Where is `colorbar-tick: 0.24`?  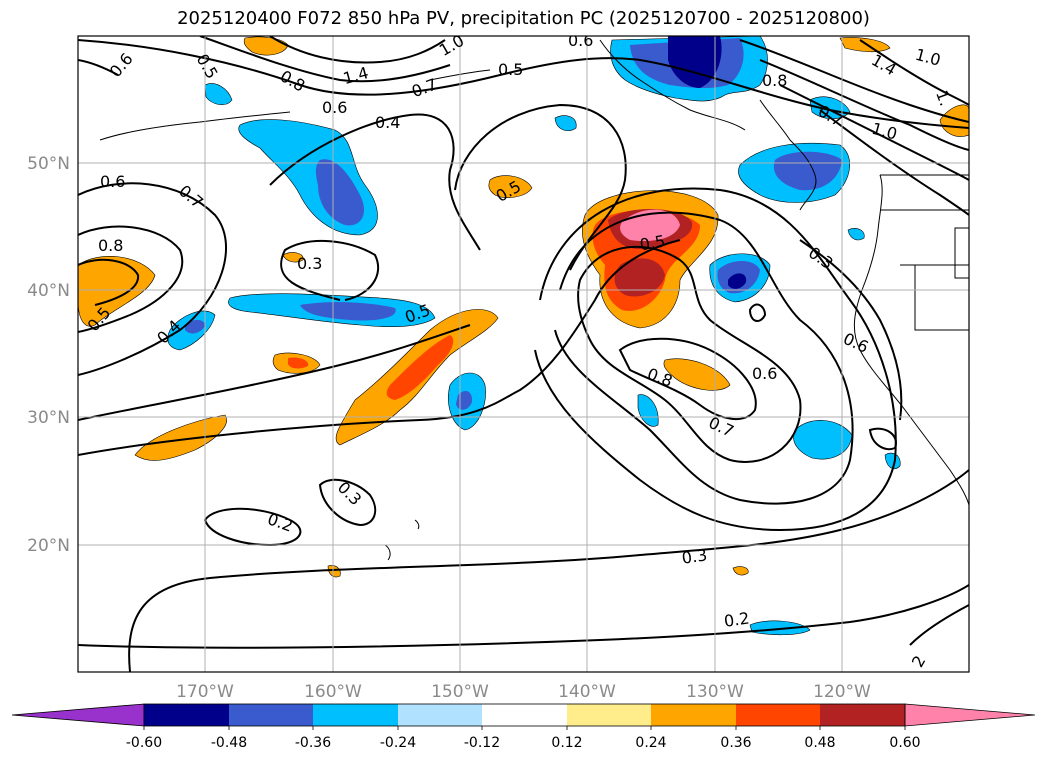 colorbar-tick: 0.24 is located at coordinates (650, 743).